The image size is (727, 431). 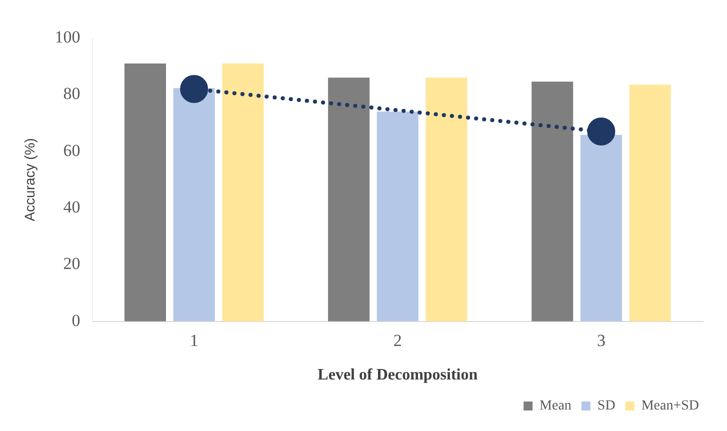 What do you see at coordinates (601, 340) in the screenshot?
I see `x-tick-label: 3` at bounding box center [601, 340].